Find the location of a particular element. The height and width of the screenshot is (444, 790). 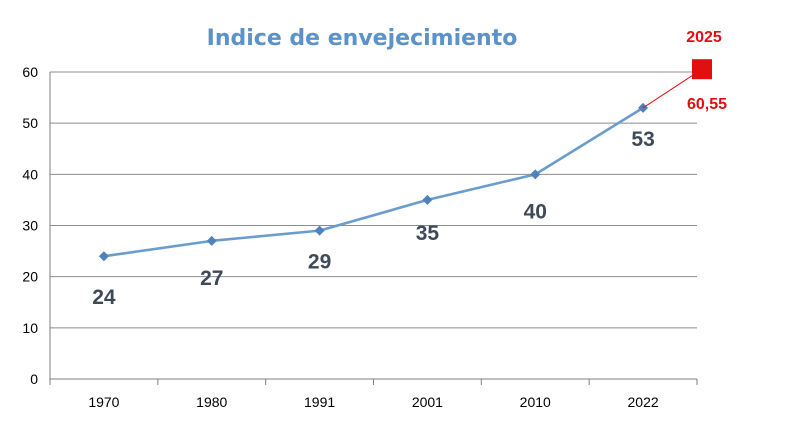

data-label: 29 is located at coordinates (319, 262).